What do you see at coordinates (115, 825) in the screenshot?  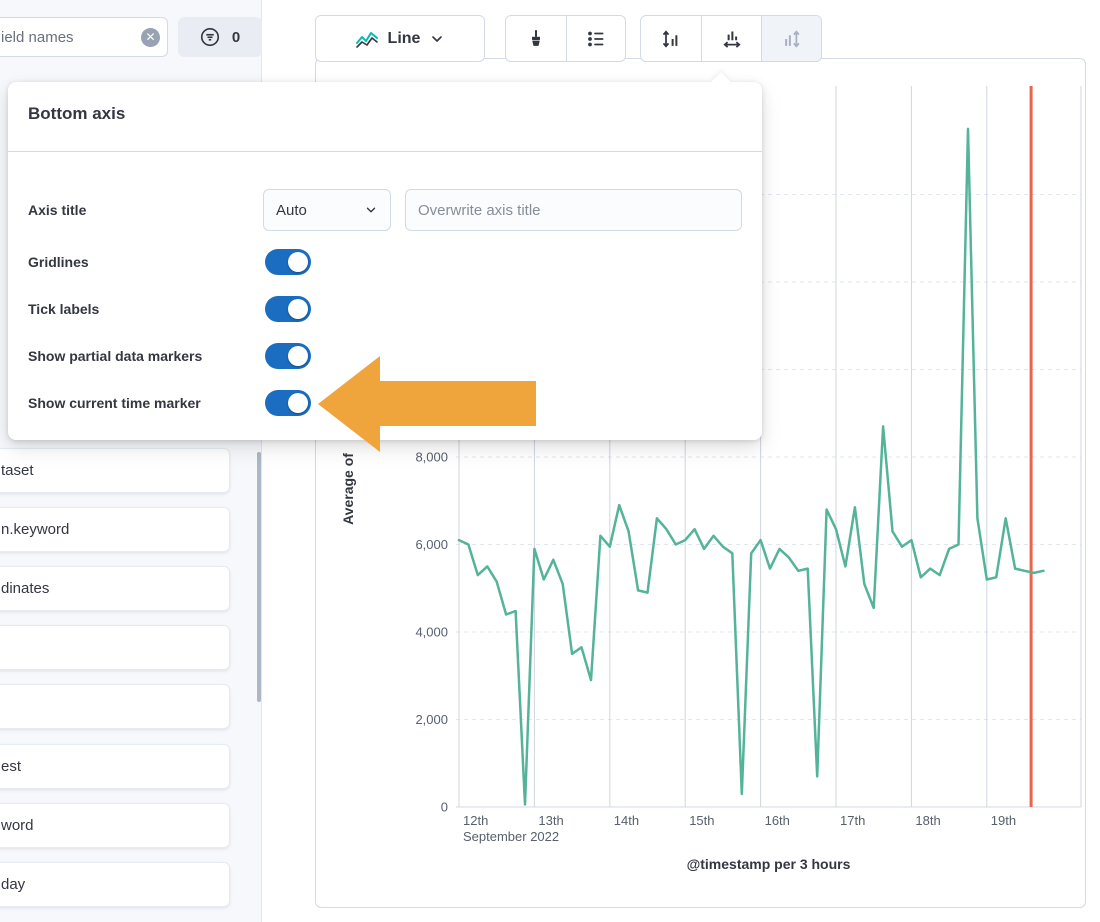 I see `field-item: word` at bounding box center [115, 825].